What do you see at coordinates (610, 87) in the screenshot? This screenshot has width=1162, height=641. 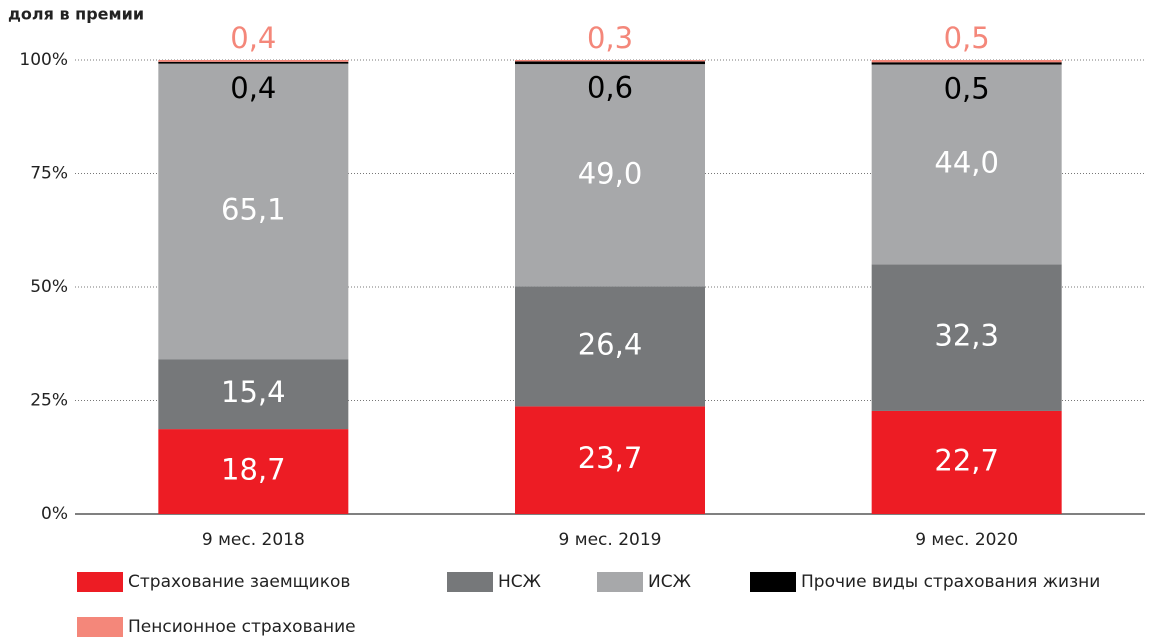 I see `value-label: 0,6` at bounding box center [610, 87].